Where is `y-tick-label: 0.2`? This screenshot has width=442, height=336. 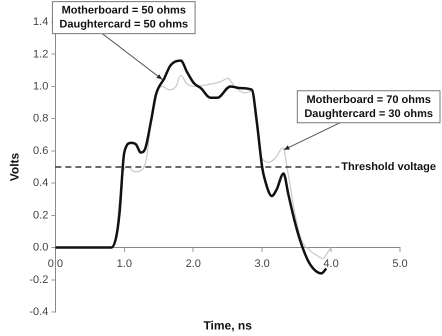
y-tick-label: 0.2 is located at coordinates (40, 215).